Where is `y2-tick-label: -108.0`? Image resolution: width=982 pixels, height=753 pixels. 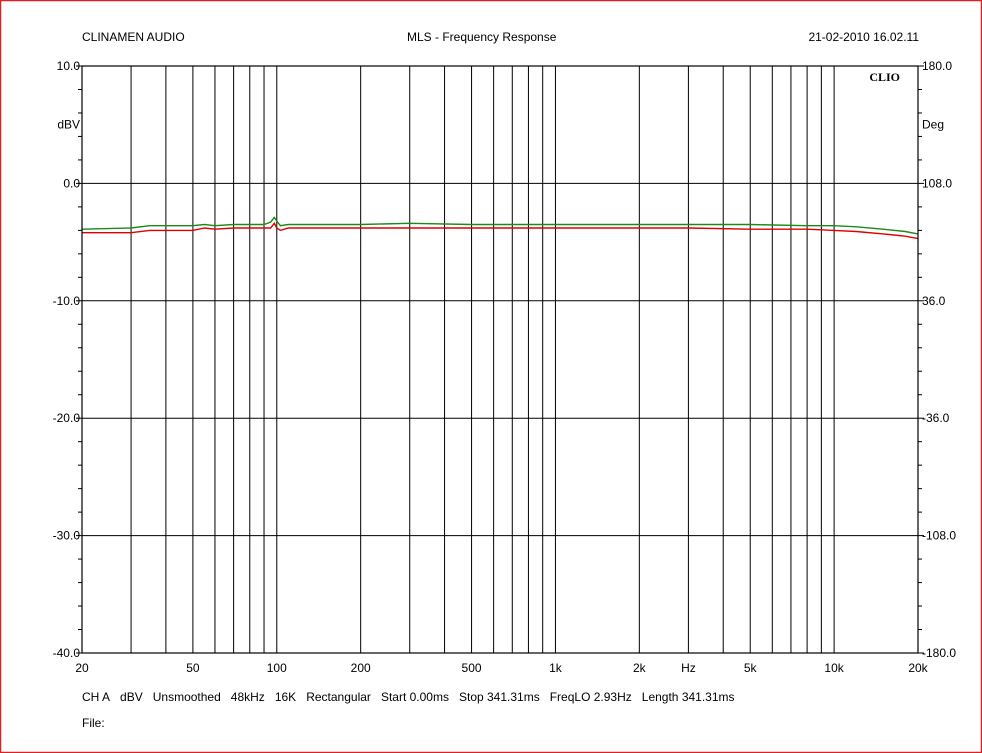 y2-tick-label: -108.0 is located at coordinates (939, 536).